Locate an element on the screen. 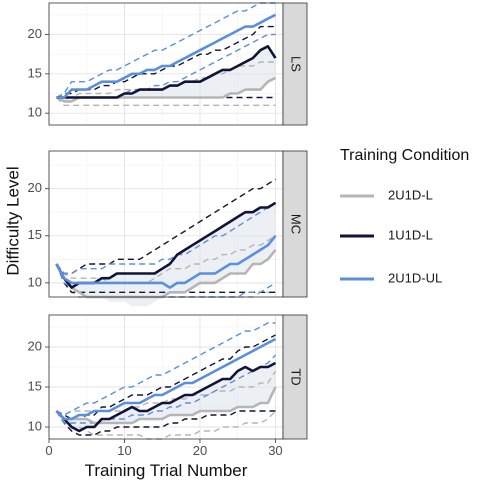 The width and height of the screenshot is (498, 493). series-2u1d-ul-lower-line is located at coordinates (166, 66).